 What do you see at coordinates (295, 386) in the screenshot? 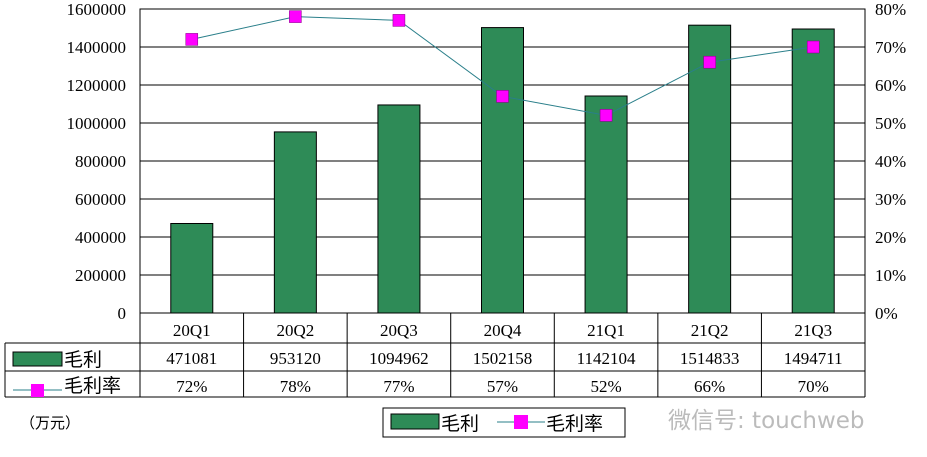
I see `rate-value-label: 78%` at bounding box center [295, 386].